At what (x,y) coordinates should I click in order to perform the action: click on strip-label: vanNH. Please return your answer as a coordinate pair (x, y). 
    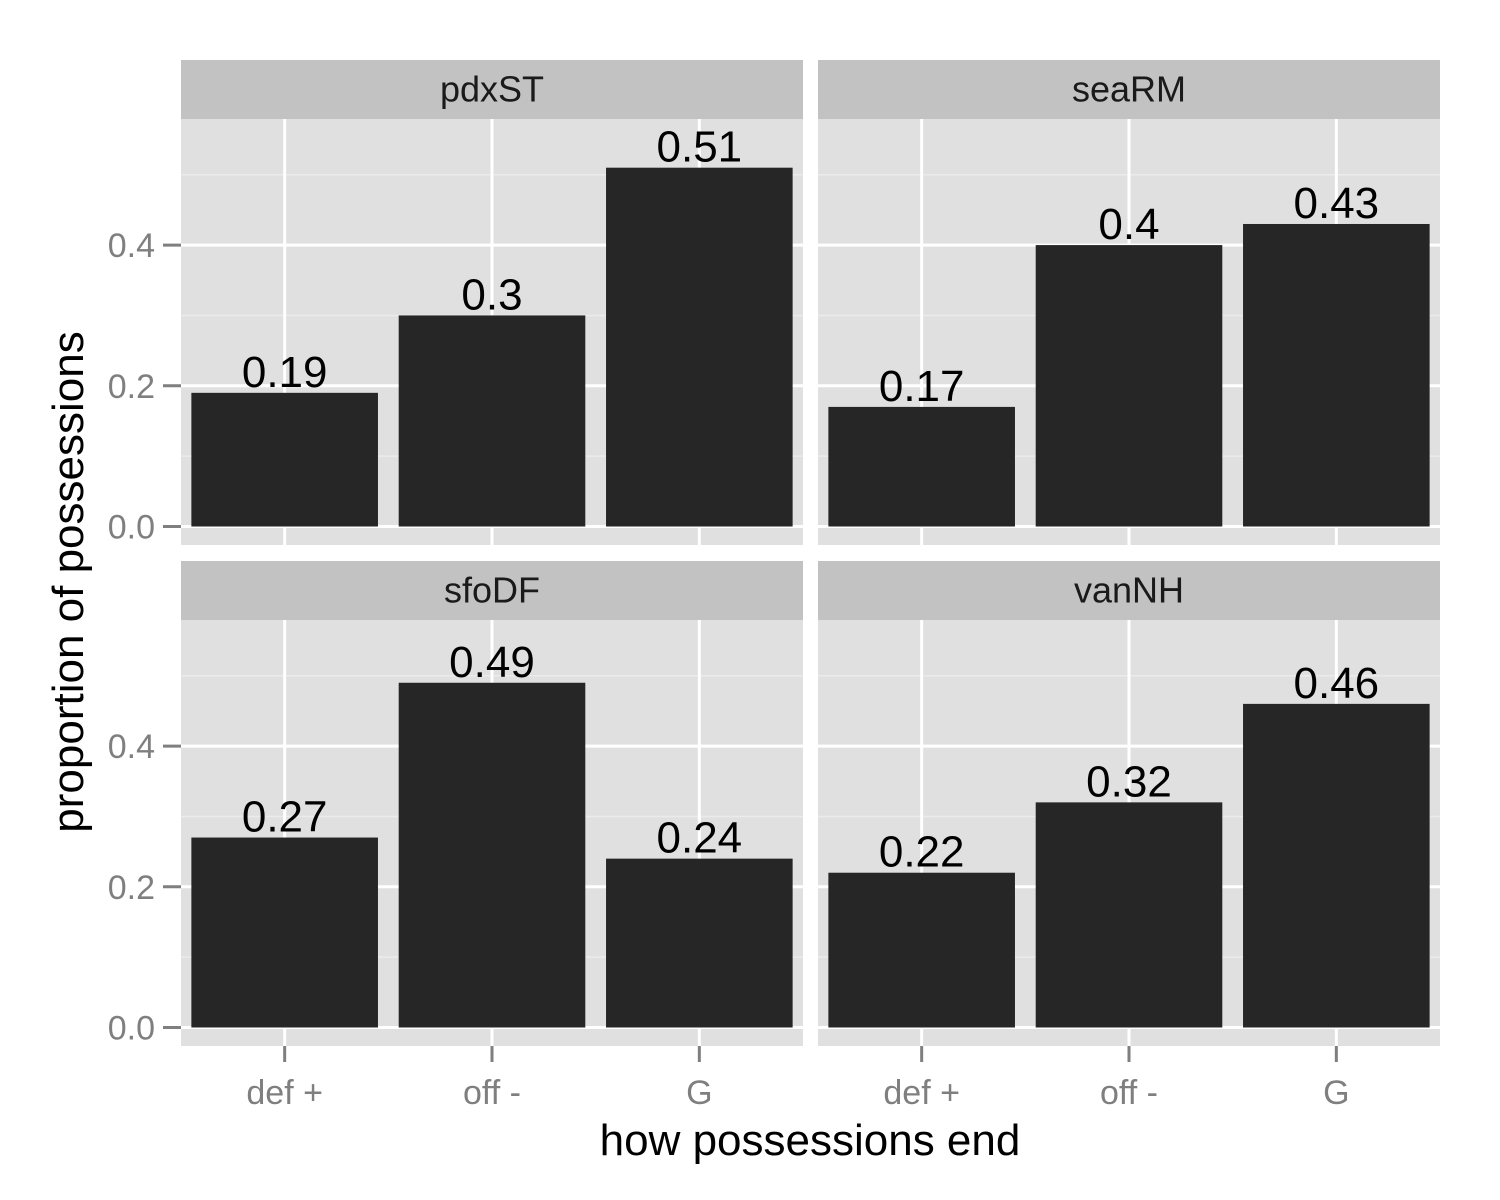
    Looking at the image, I should click on (1129, 590).